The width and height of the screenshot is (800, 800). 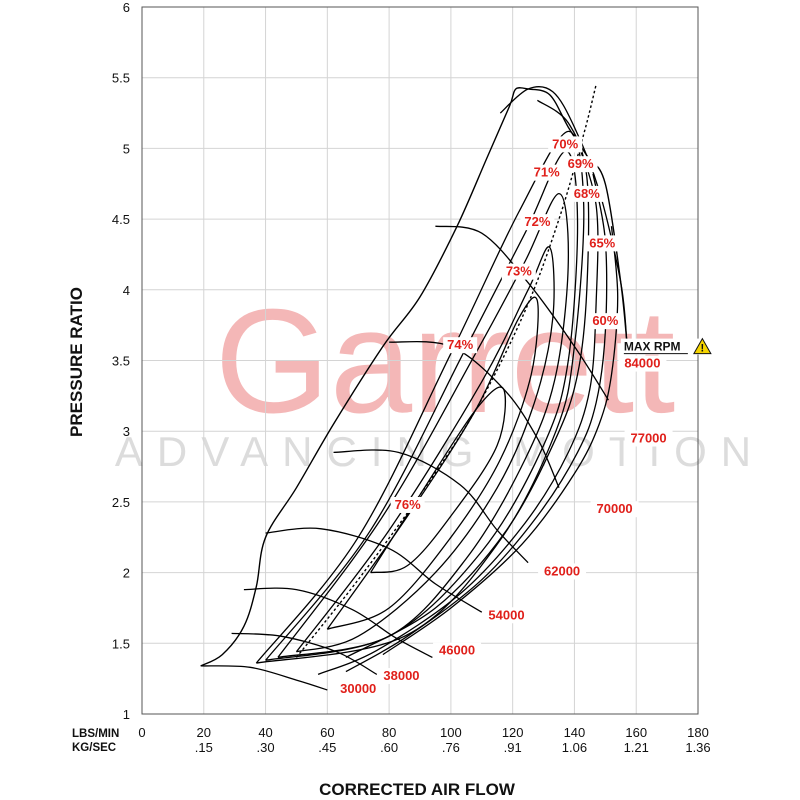 I want to click on max-rpm-label: MAX RPM, so click(x=652, y=347).